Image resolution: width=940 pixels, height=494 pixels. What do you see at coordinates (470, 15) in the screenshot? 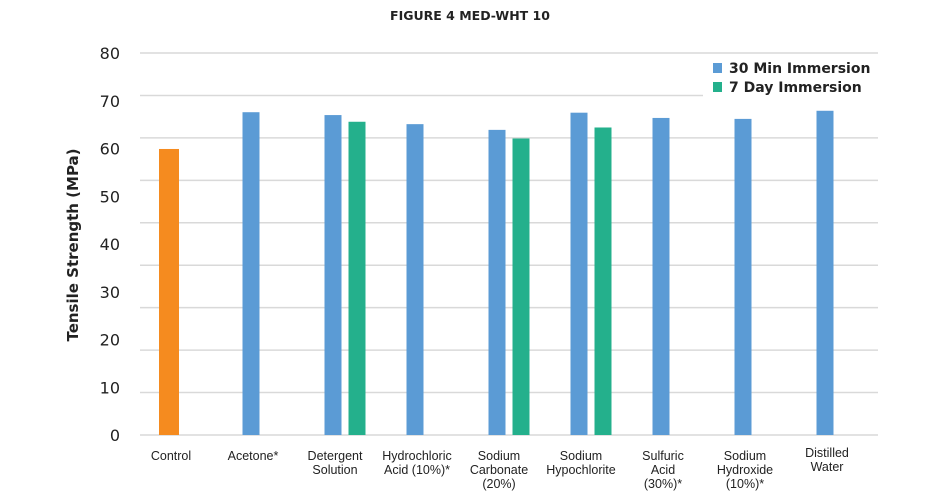
I see `chart-title: FIGURE 4 MED-WHT 10` at bounding box center [470, 15].